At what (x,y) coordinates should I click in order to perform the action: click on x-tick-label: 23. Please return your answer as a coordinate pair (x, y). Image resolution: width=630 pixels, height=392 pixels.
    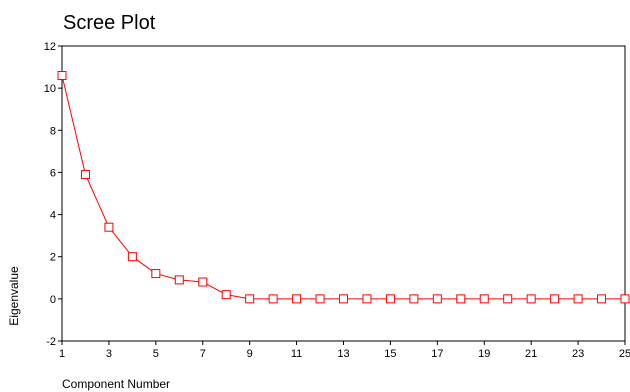
    Looking at the image, I should click on (578, 354).